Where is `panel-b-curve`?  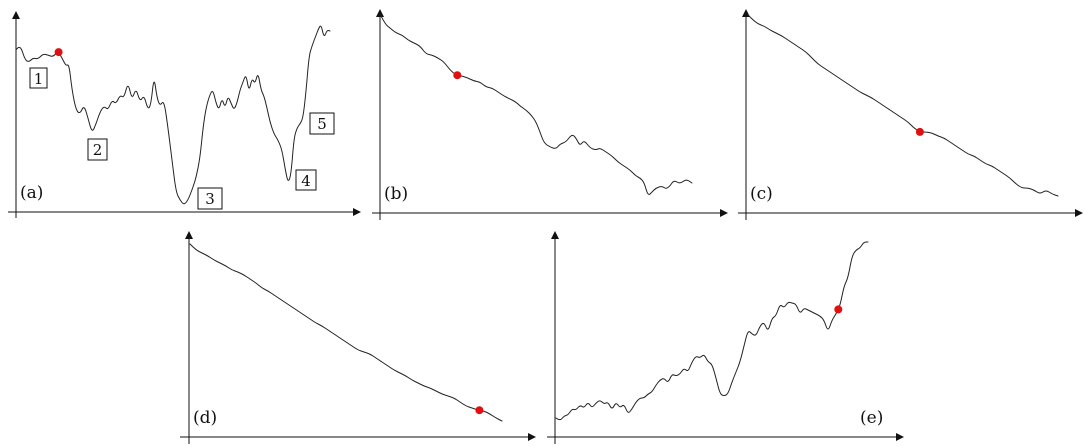
panel-b-curve is located at coordinates (536, 104).